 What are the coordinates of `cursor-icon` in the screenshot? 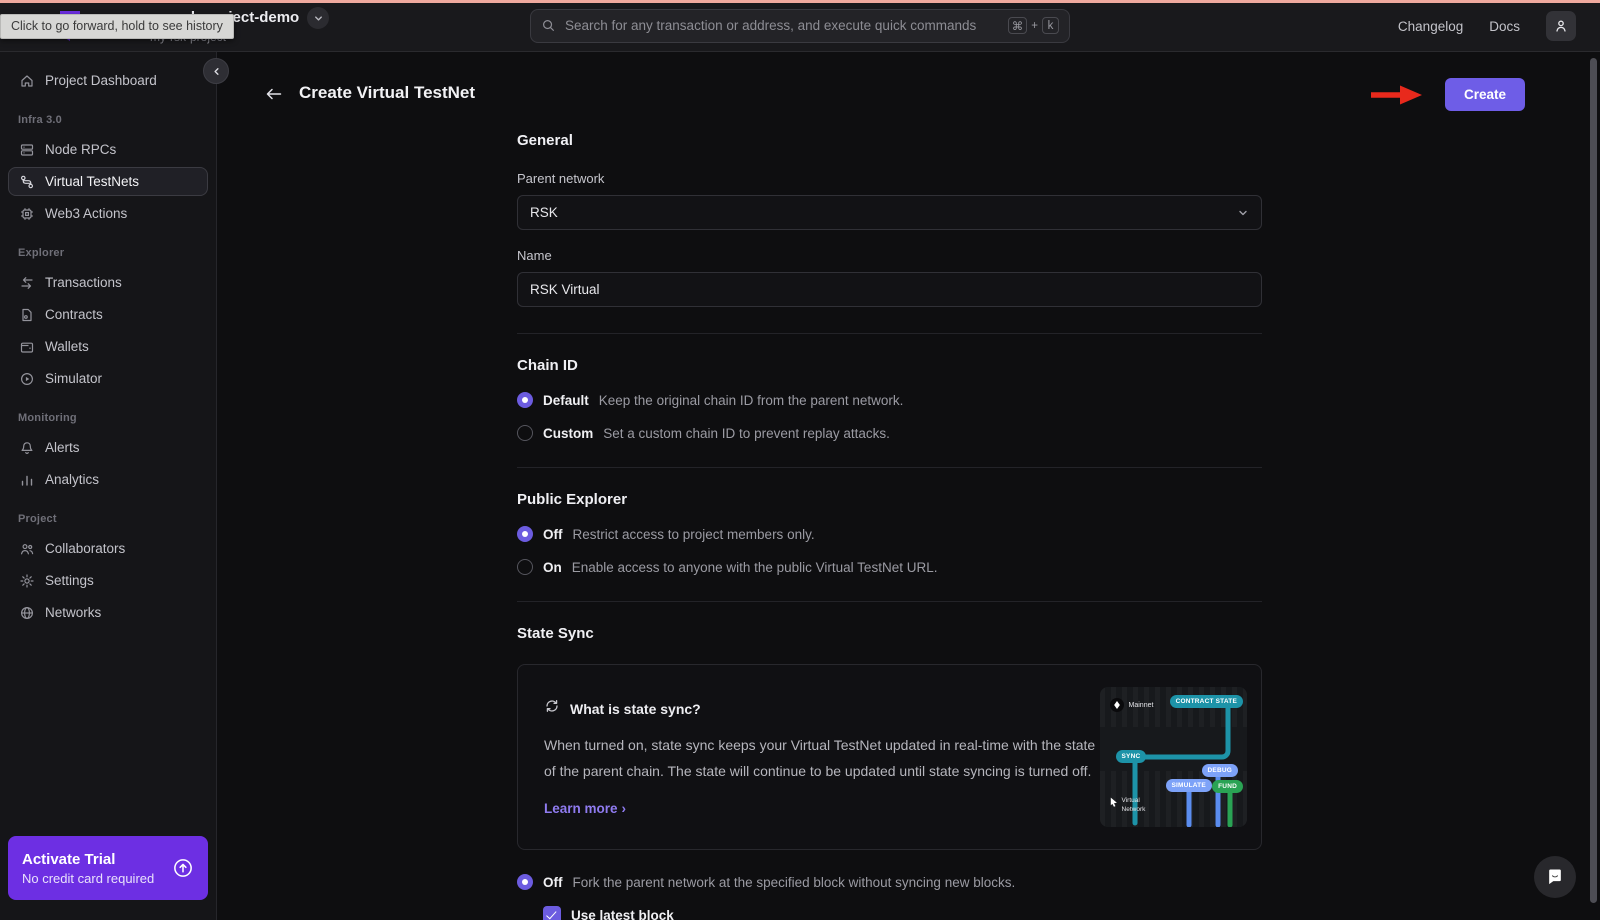 It's located at (1113, 803).